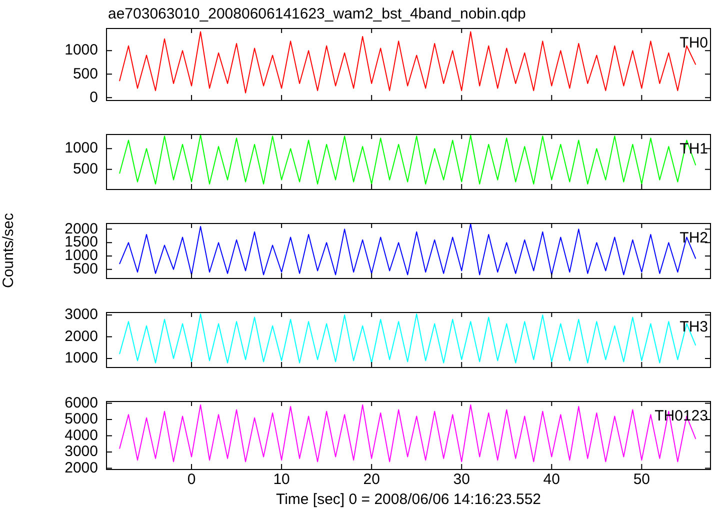 Image resolution: width=717 pixels, height=516 pixels. I want to click on y-tick-label: 6000, so click(81, 403).